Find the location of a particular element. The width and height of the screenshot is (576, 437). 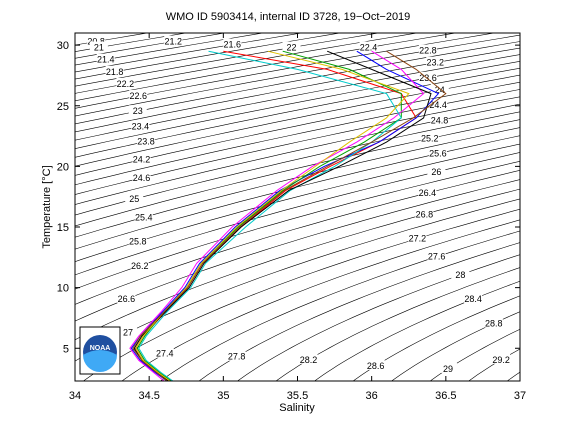

contour-label: 25.4 is located at coordinates (144, 217).